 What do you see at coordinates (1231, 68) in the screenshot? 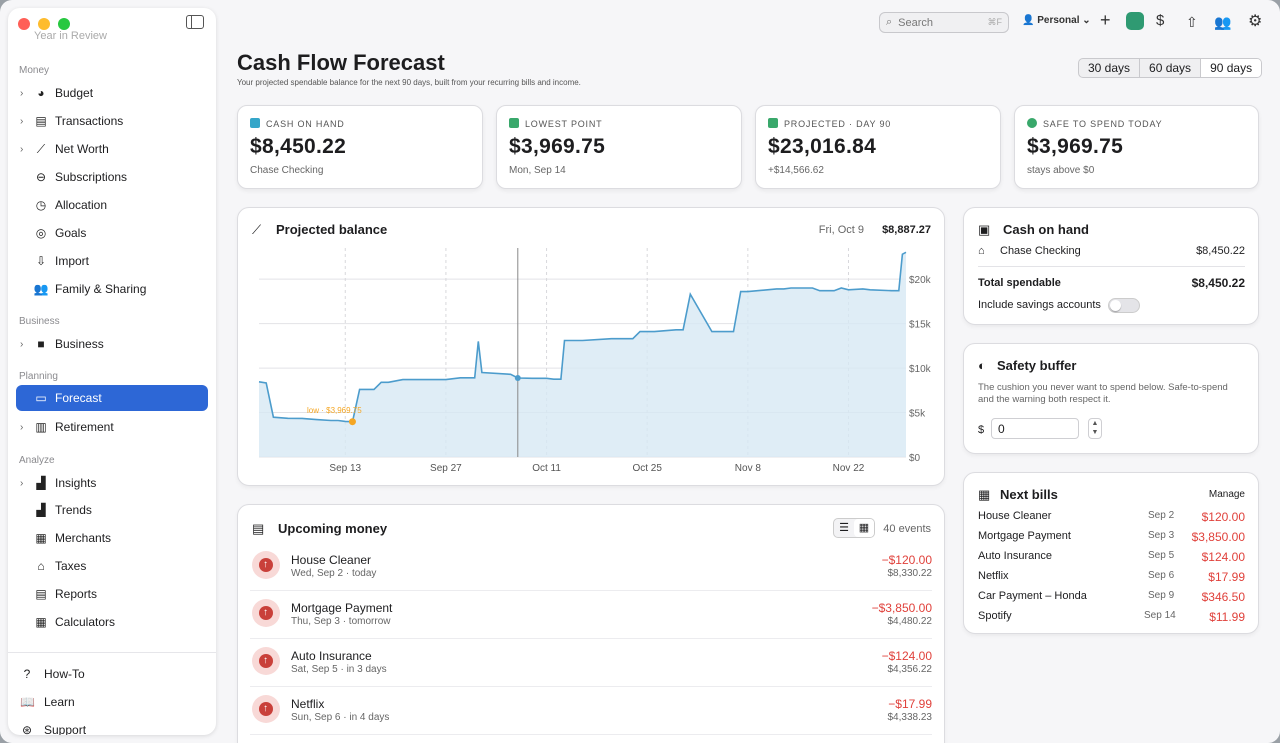
I see `range-90-days: 90 days` at bounding box center [1231, 68].